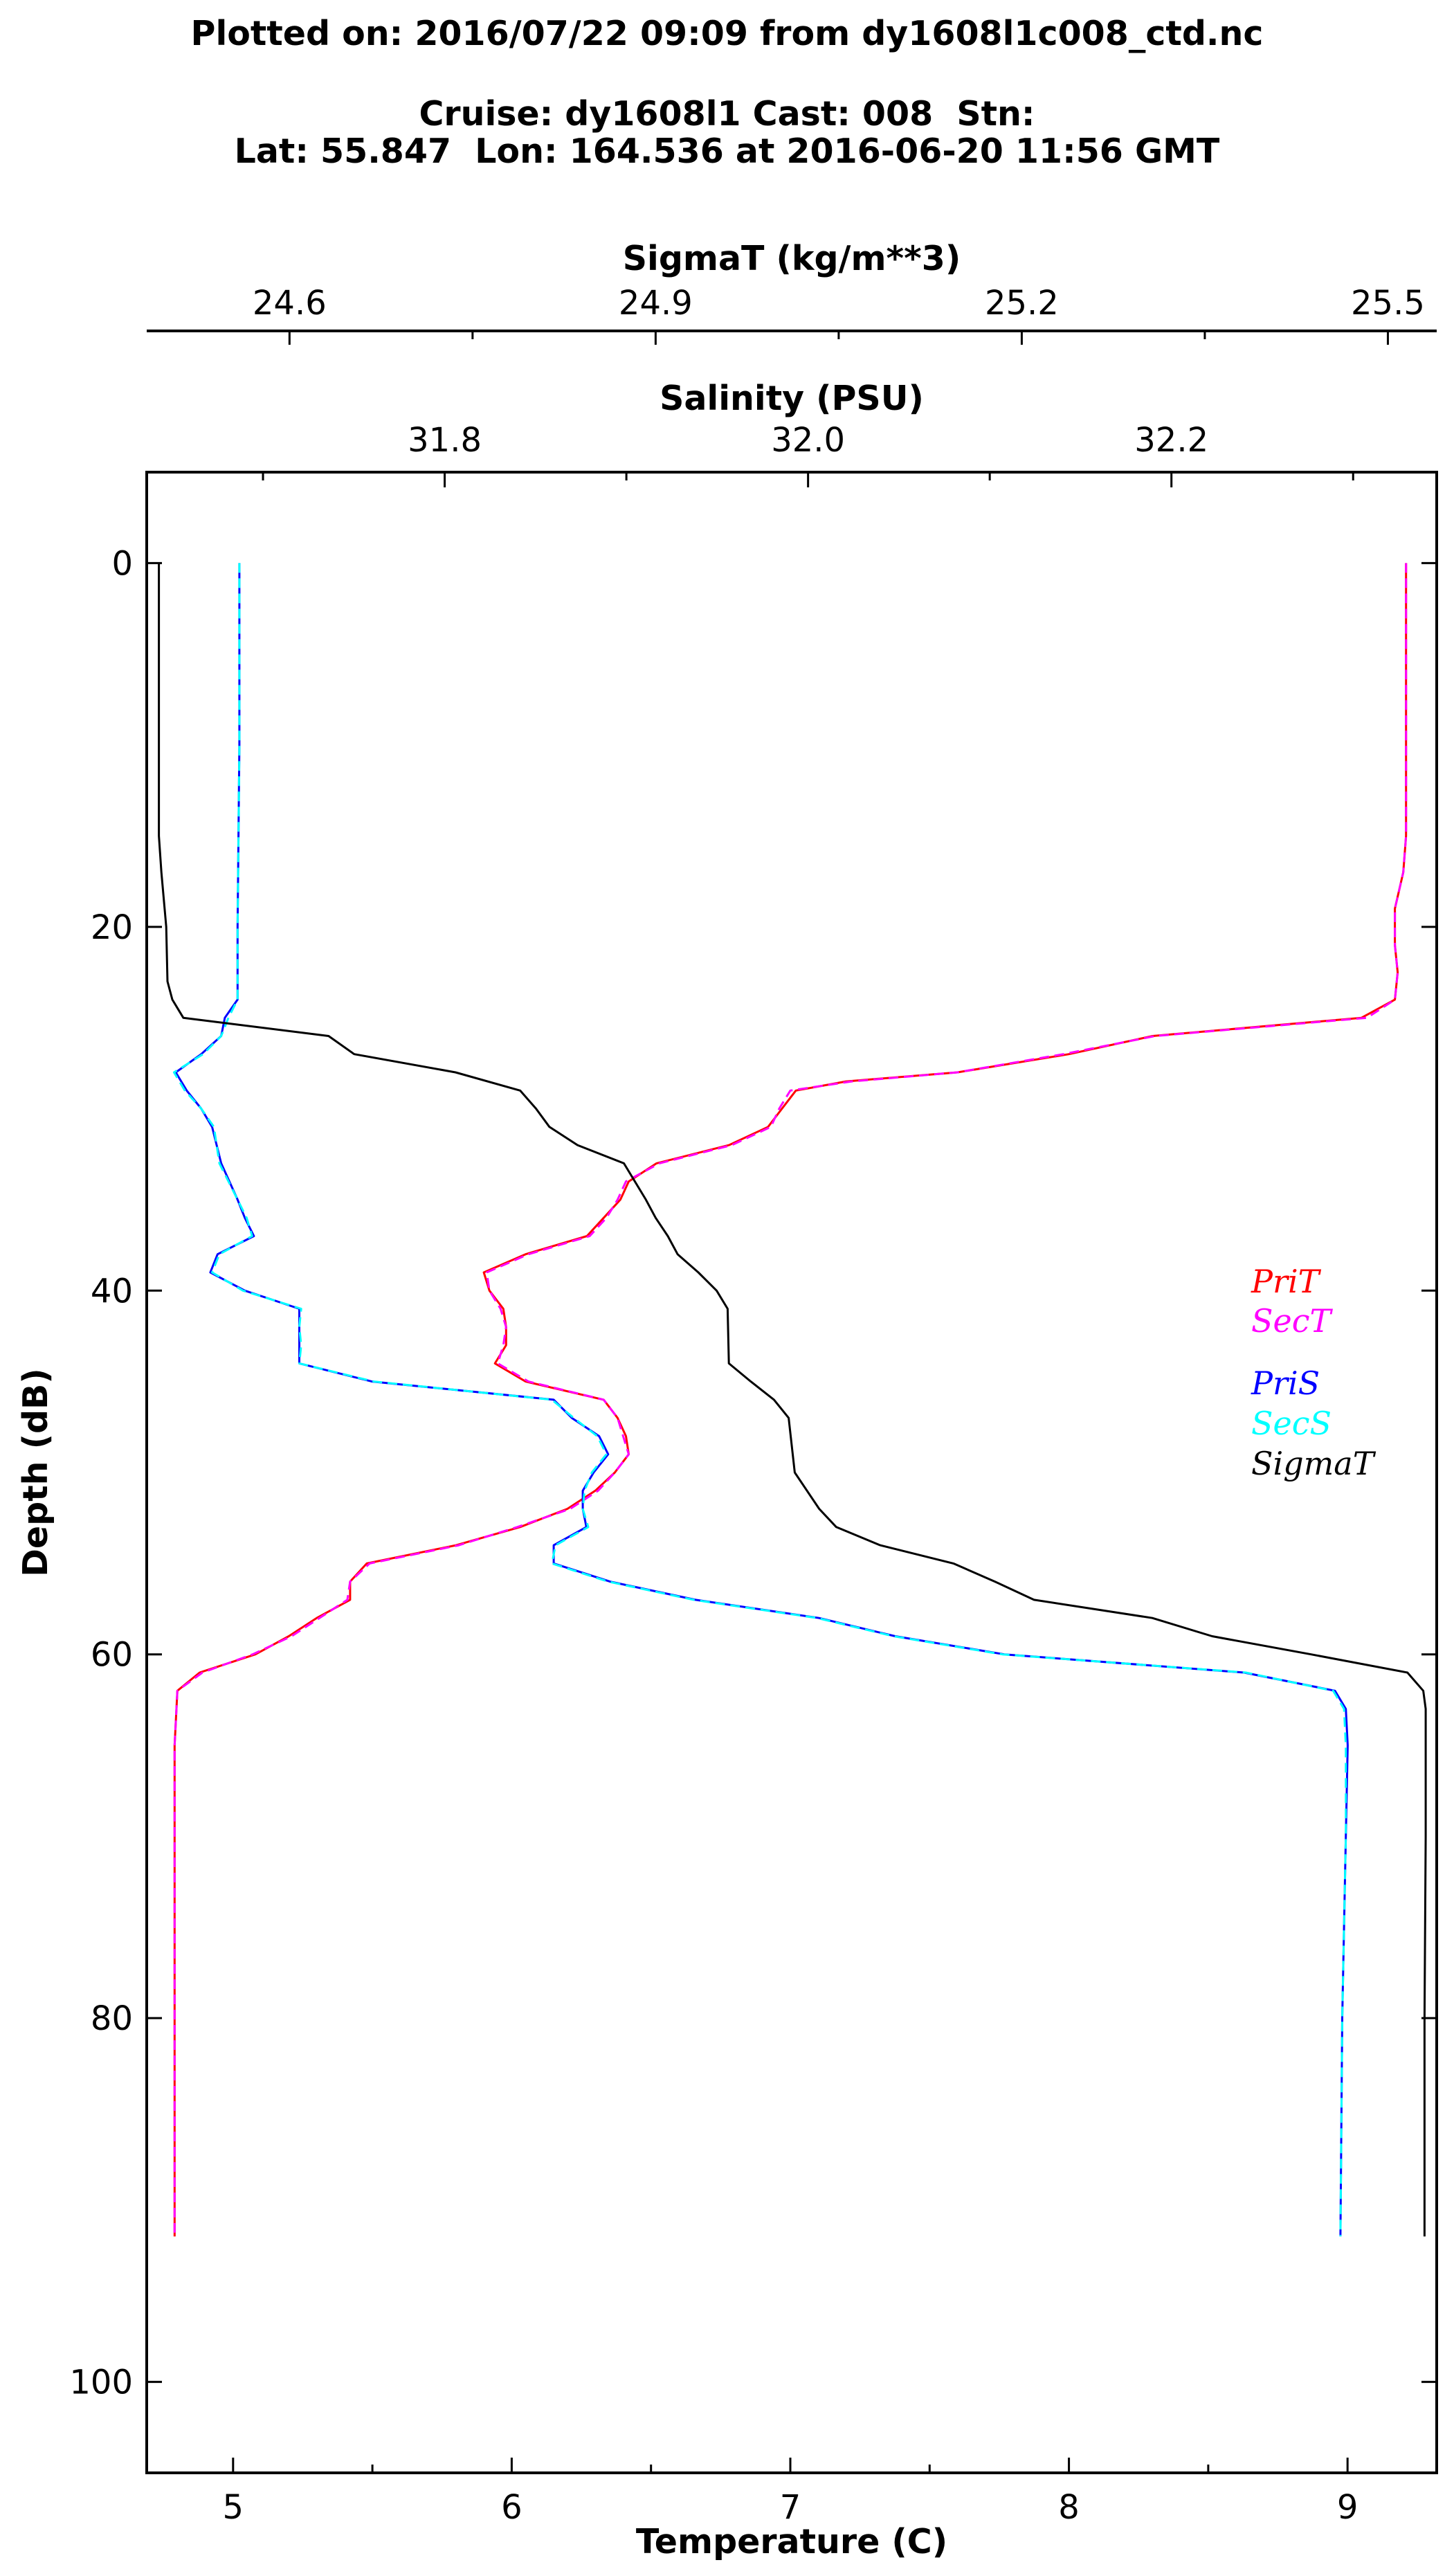  What do you see at coordinates (290, 303) in the screenshot?
I see `sigmat-tick-label: 24.6` at bounding box center [290, 303].